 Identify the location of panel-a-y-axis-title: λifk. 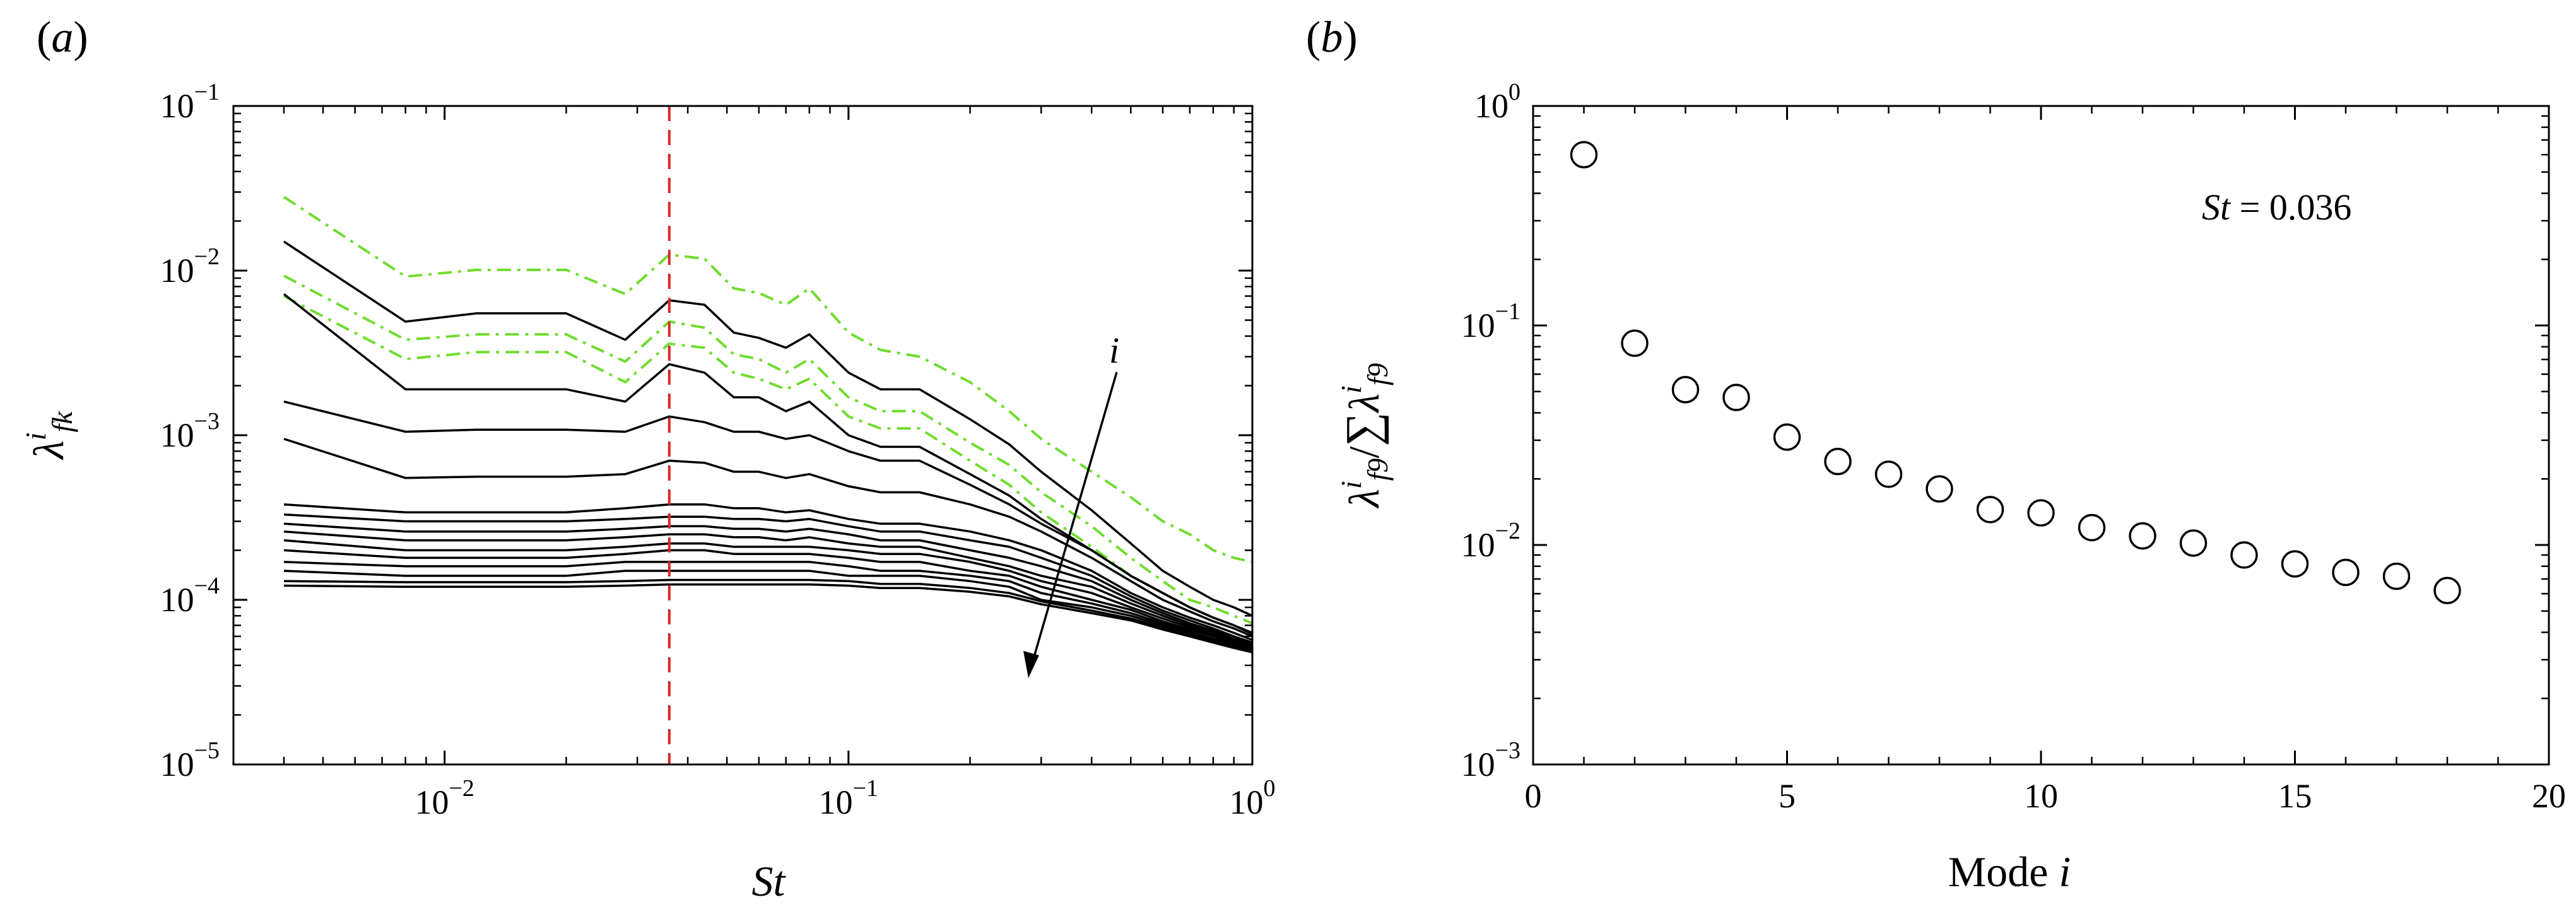
(49, 435).